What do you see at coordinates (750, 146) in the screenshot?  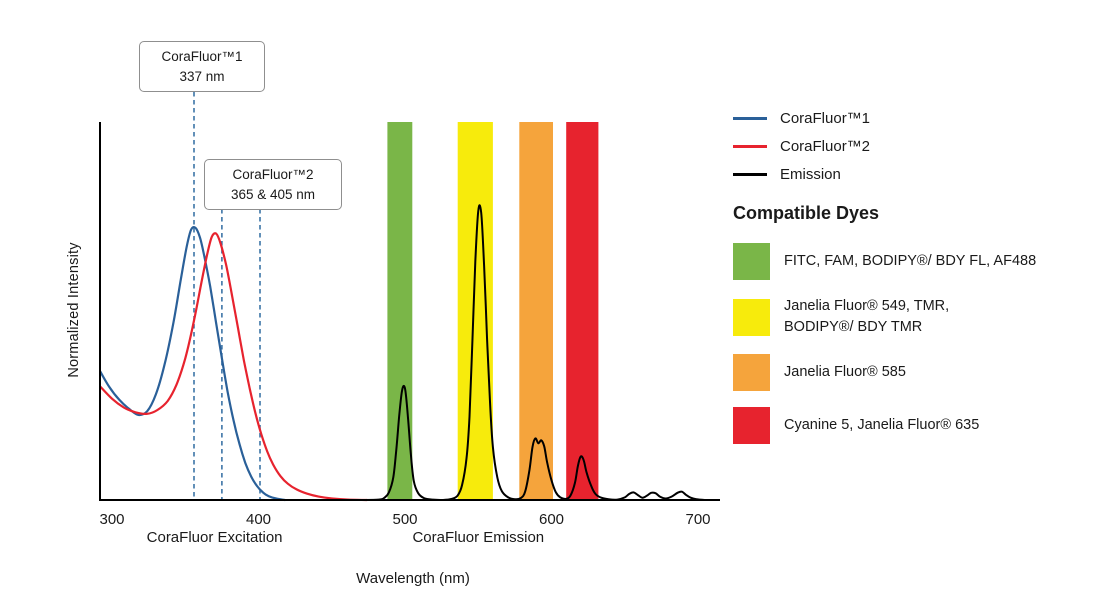 I see `corafluor2-line-swatch` at bounding box center [750, 146].